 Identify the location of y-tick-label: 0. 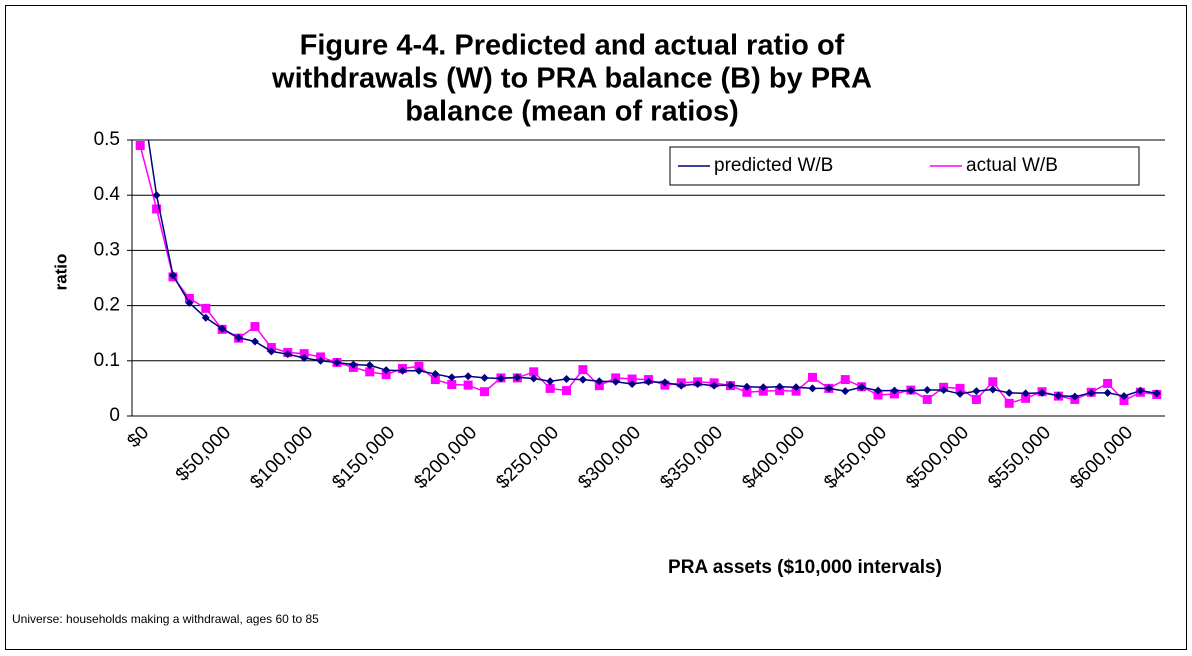
(114, 415).